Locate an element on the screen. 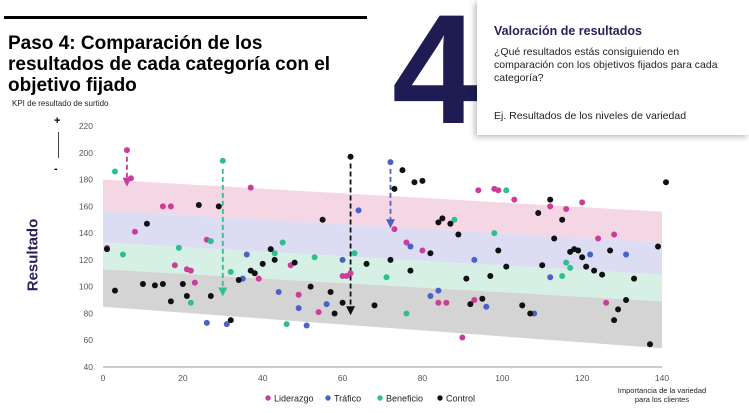 The height and width of the screenshot is (413, 749). legend-label-tráfico: Tráfico is located at coordinates (347, 399).